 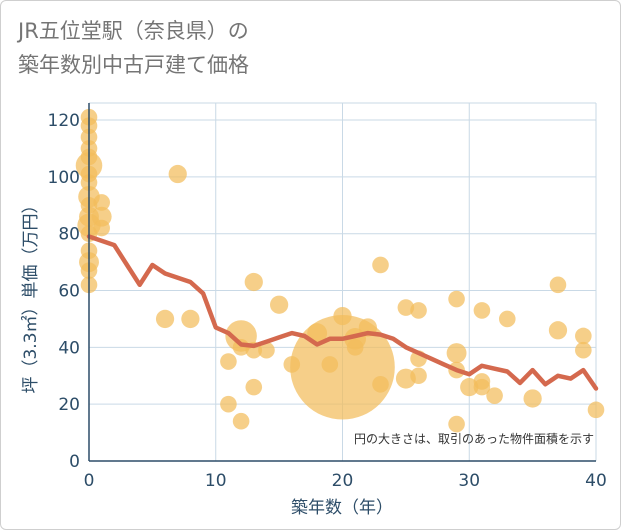 What do you see at coordinates (69, 348) in the screenshot?
I see `y-tick-label: 40` at bounding box center [69, 348].